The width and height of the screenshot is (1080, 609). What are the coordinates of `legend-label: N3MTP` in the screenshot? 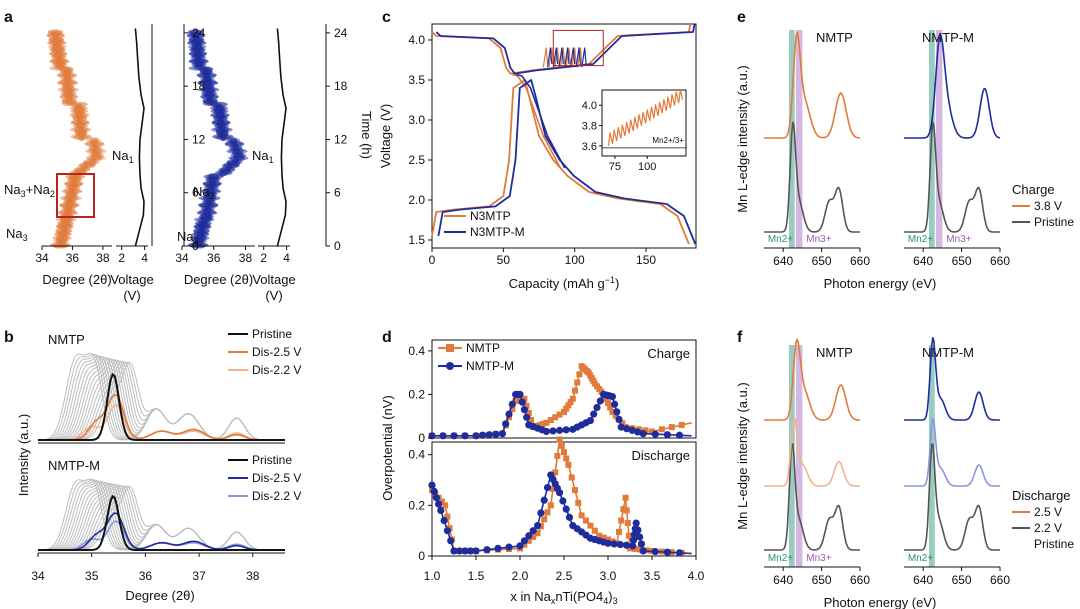 It's located at (490, 216).